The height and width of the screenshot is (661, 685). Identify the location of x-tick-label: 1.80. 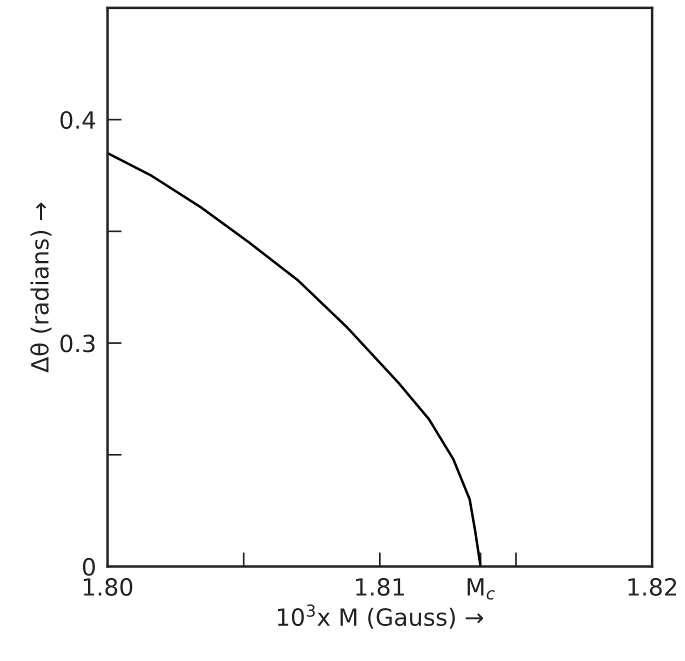
(108, 587).